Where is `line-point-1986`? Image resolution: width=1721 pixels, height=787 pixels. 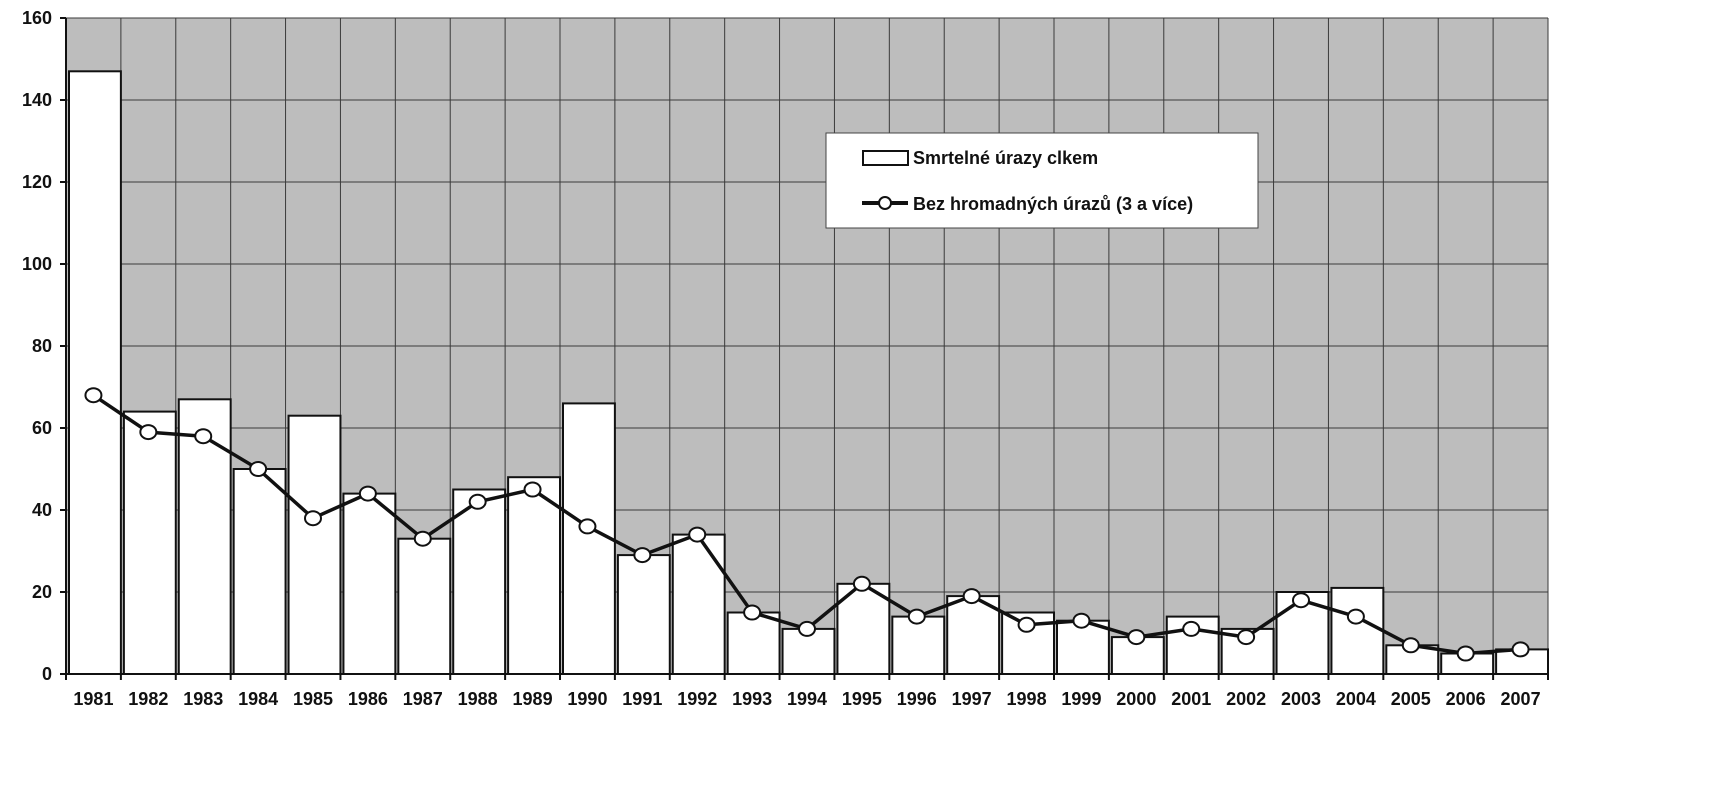 line-point-1986 is located at coordinates (367, 493).